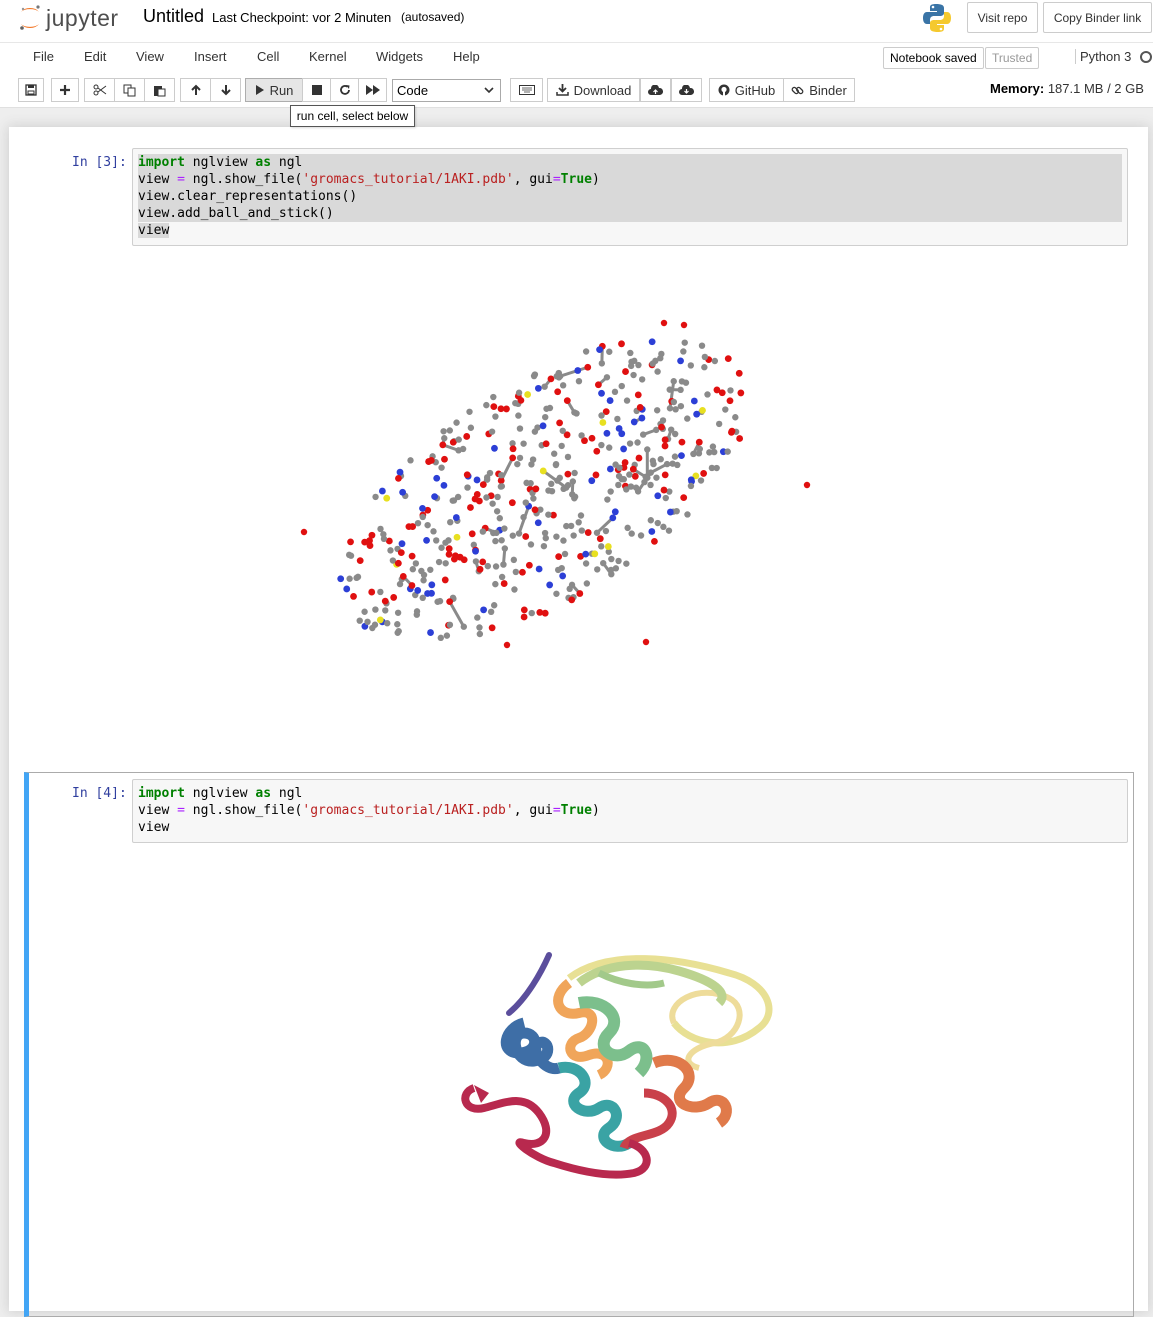  I want to click on menu-kernel: Kernel, so click(328, 56).